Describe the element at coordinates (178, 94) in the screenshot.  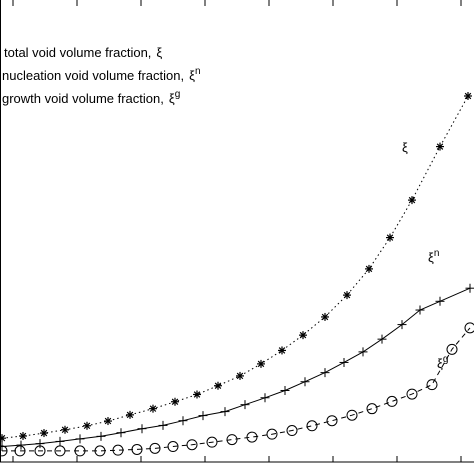
I see `legend-entry-sup: g` at that location.